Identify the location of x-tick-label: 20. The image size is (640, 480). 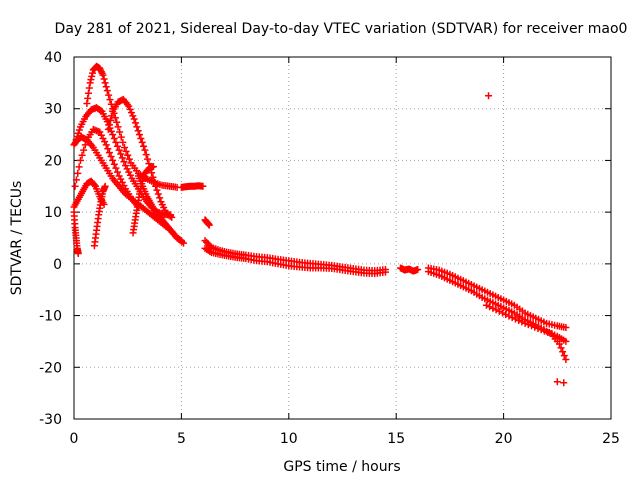
(504, 439).